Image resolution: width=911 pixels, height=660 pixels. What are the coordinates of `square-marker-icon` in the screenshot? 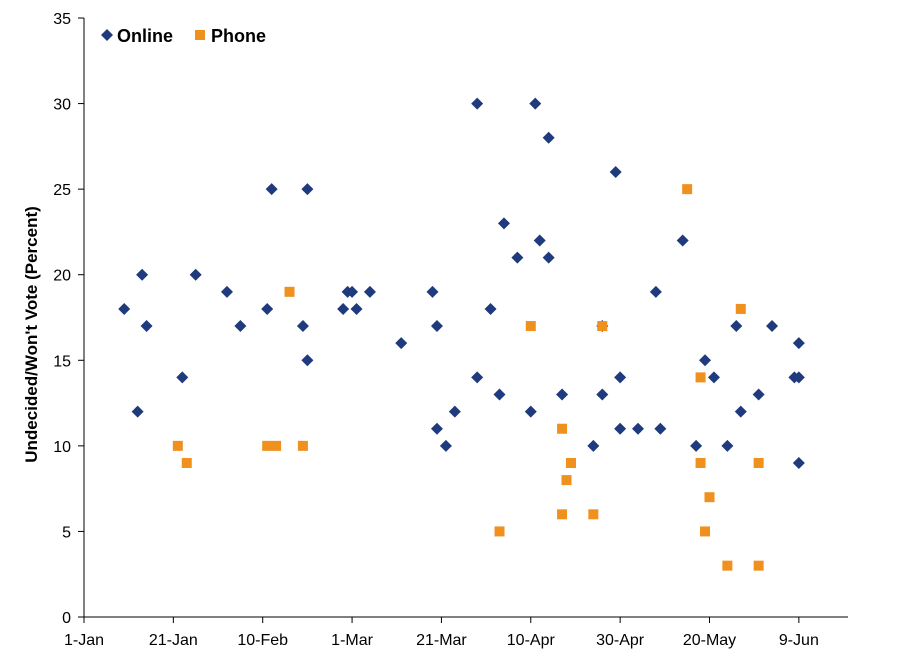 It's located at (200, 35).